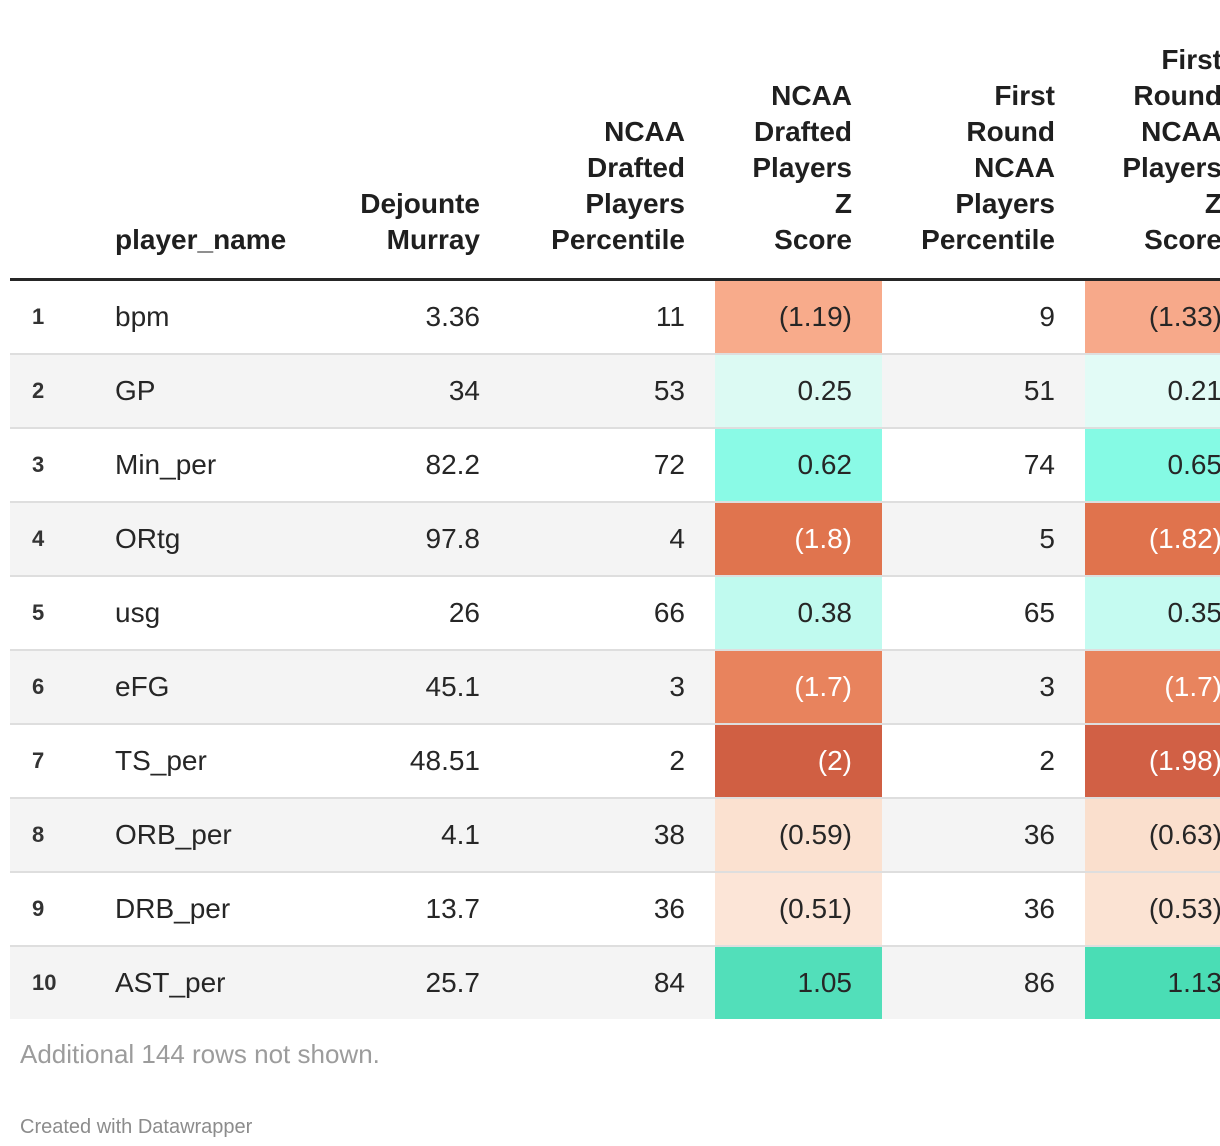 This screenshot has height=1146, width=1220. I want to click on ncaa-drafted-percentile-cell: 72, so click(612, 464).